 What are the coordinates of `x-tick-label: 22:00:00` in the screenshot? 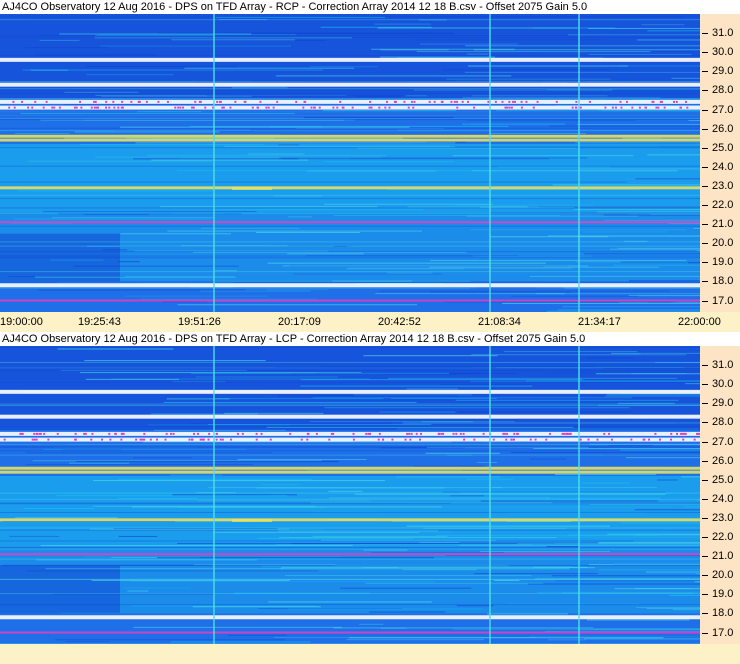 It's located at (699, 322).